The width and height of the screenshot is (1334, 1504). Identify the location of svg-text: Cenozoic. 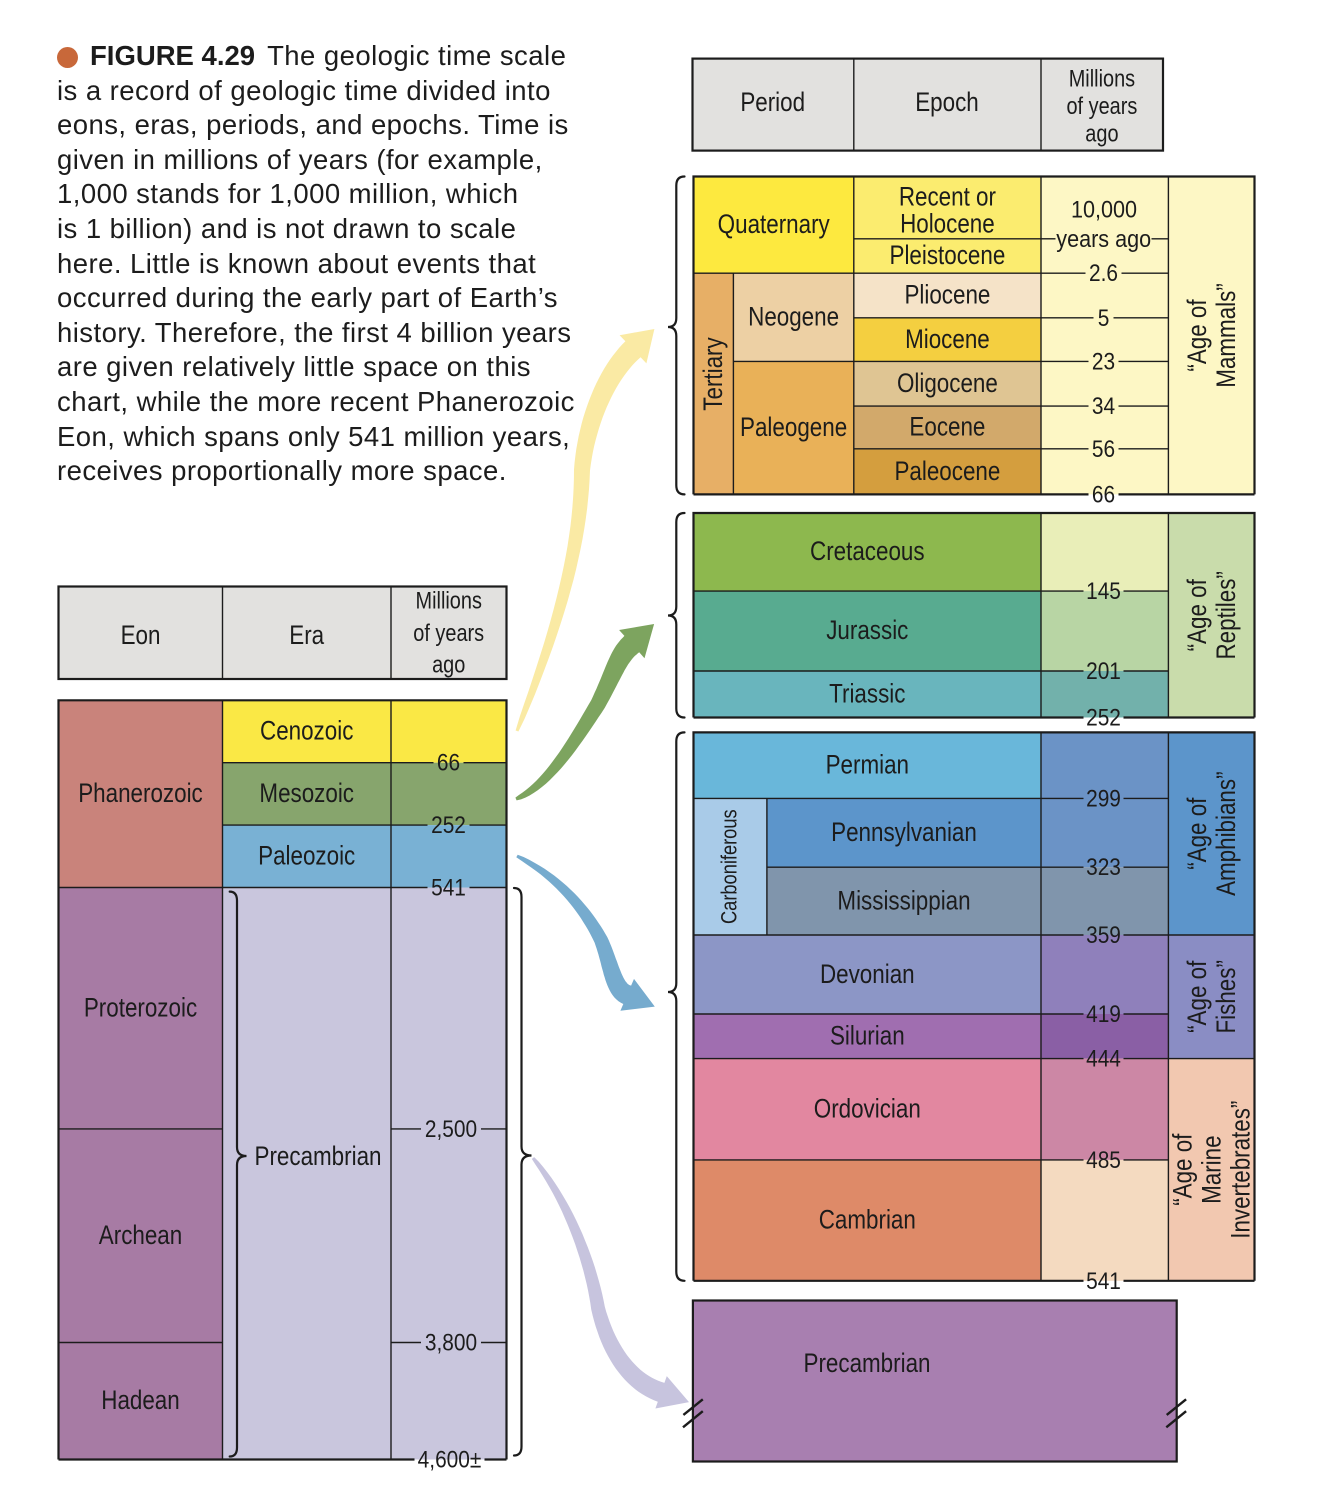
(306, 731).